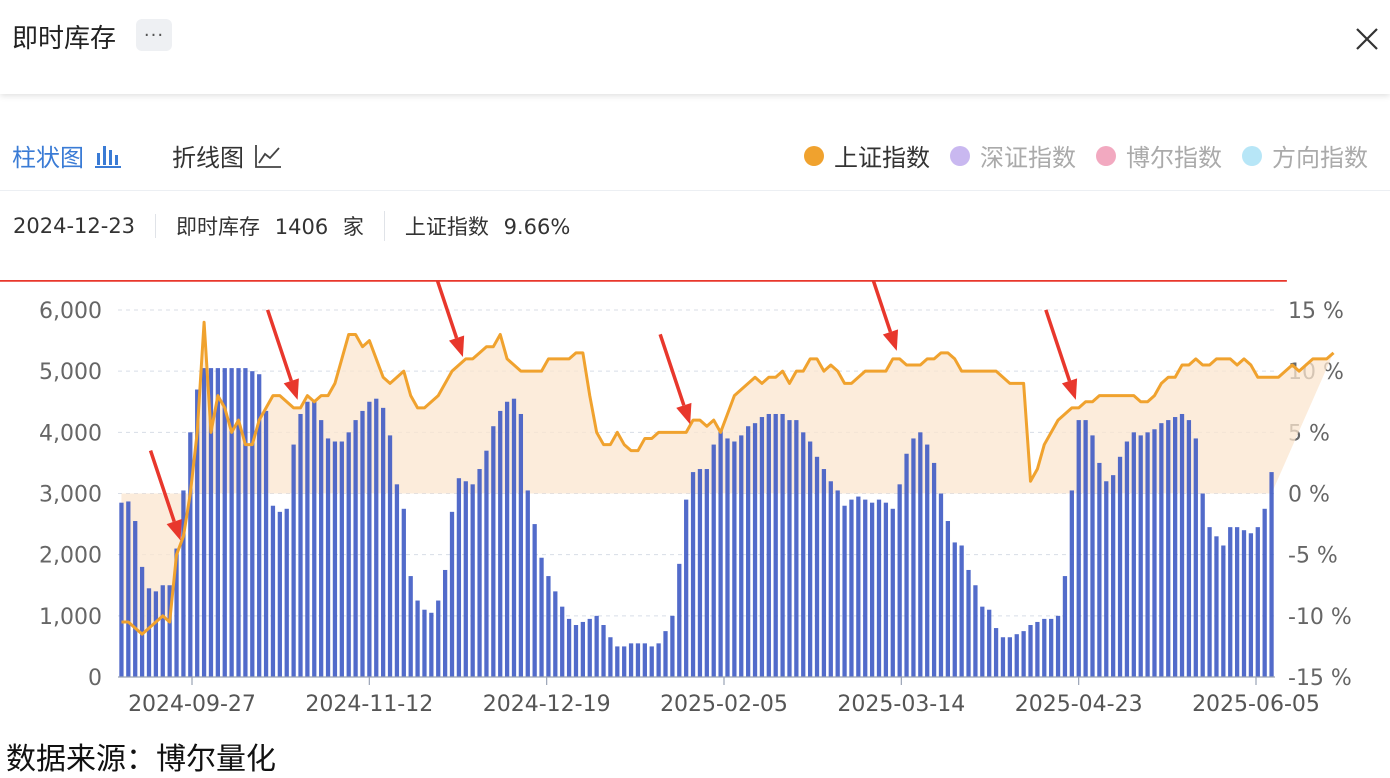 This screenshot has height=778, width=1390. What do you see at coordinates (1305, 155) in the screenshot?
I see `legend-item-direction: 方向指数` at bounding box center [1305, 155].